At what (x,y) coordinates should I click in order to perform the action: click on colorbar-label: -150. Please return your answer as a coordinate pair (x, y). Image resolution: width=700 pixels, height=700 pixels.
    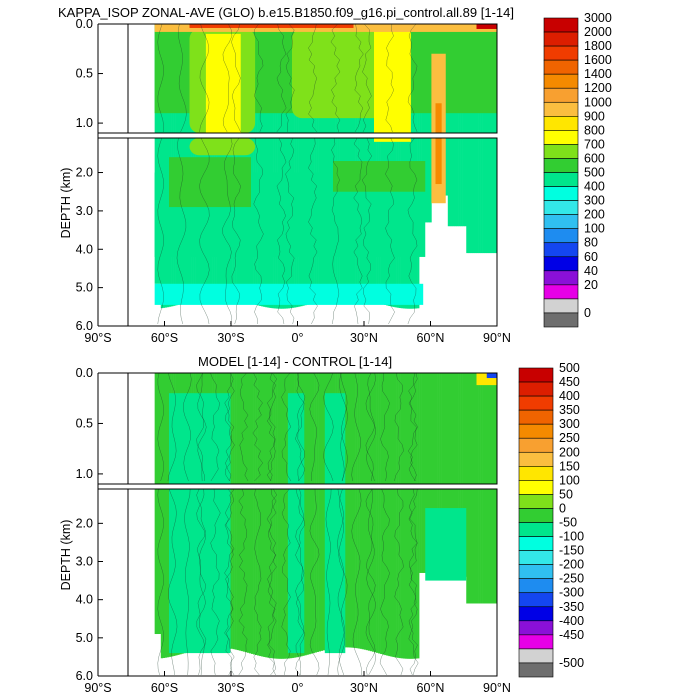
    Looking at the image, I should click on (571, 551).